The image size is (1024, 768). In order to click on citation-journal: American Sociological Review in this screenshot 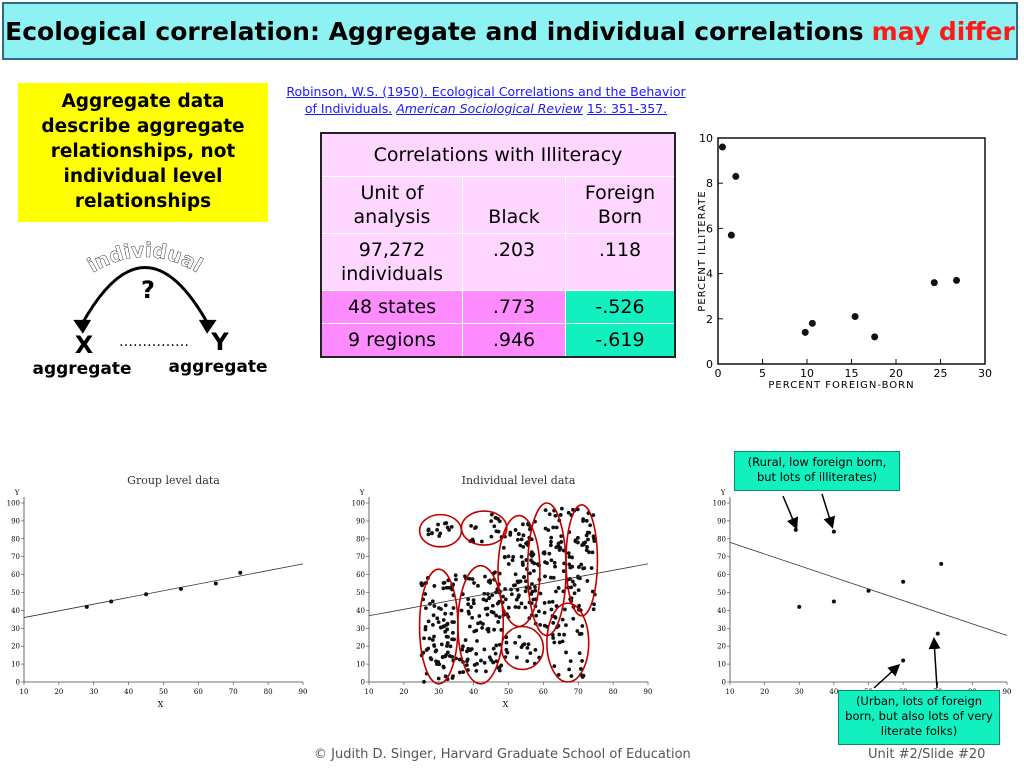, I will do `click(489, 108)`.